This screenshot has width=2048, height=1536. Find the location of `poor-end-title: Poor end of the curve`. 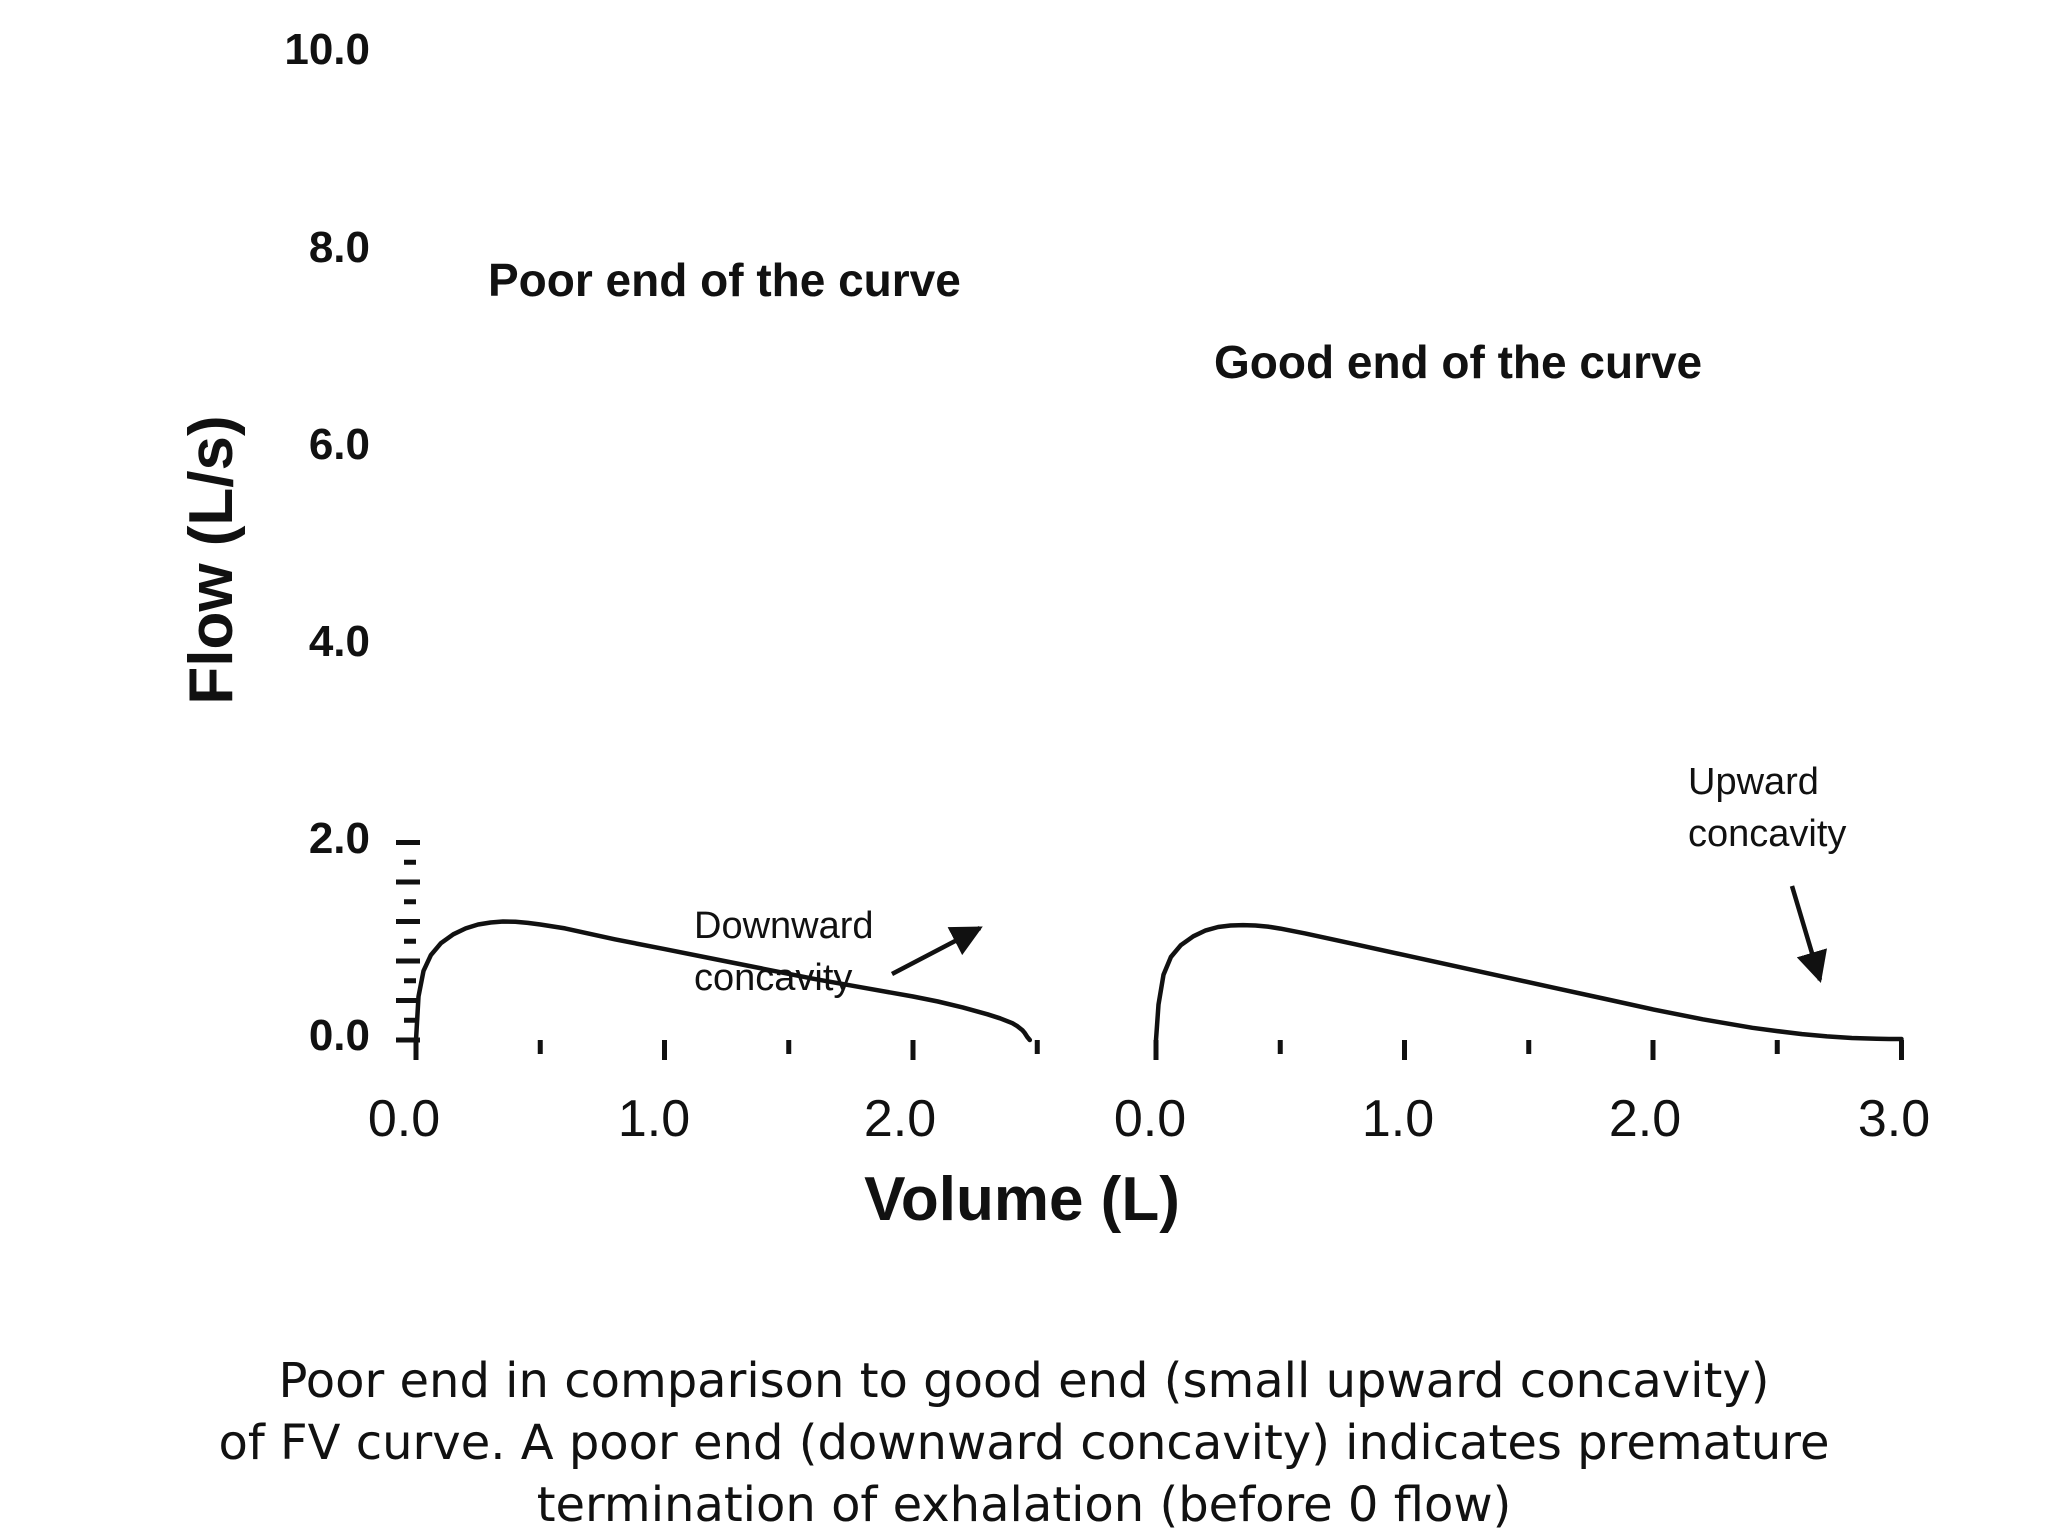

poor-end-title: Poor end of the curve is located at coordinates (724, 280).